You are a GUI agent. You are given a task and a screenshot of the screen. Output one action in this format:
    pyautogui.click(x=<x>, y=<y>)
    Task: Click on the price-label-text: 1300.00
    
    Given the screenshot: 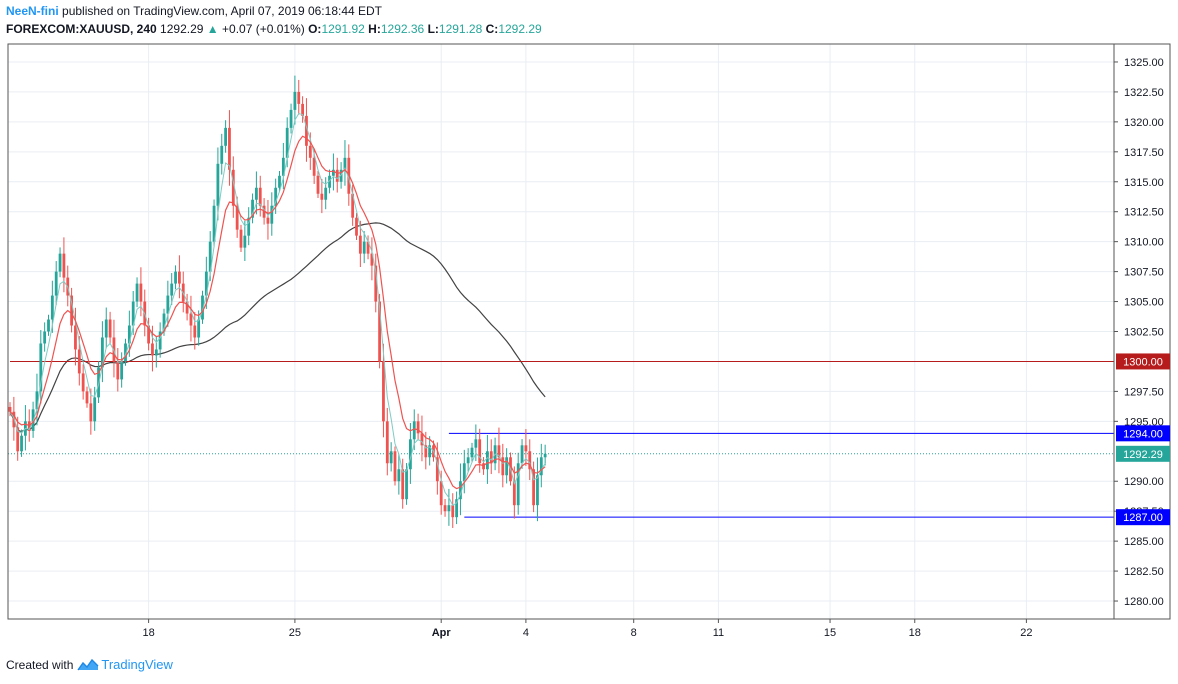 What is the action you would take?
    pyautogui.click(x=1143, y=362)
    